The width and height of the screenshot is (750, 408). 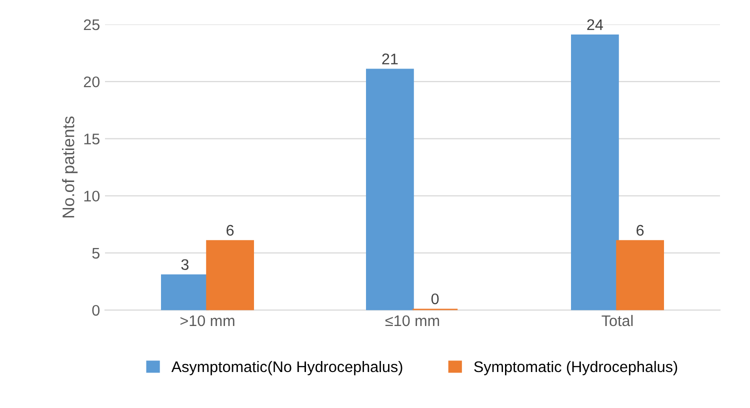 What do you see at coordinates (185, 264) in the screenshot?
I see `data-label: 3` at bounding box center [185, 264].